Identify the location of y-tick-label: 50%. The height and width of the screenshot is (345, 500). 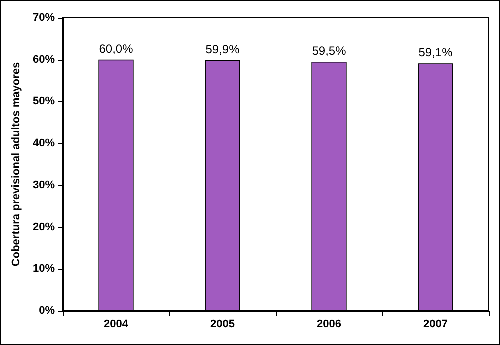
(44, 102).